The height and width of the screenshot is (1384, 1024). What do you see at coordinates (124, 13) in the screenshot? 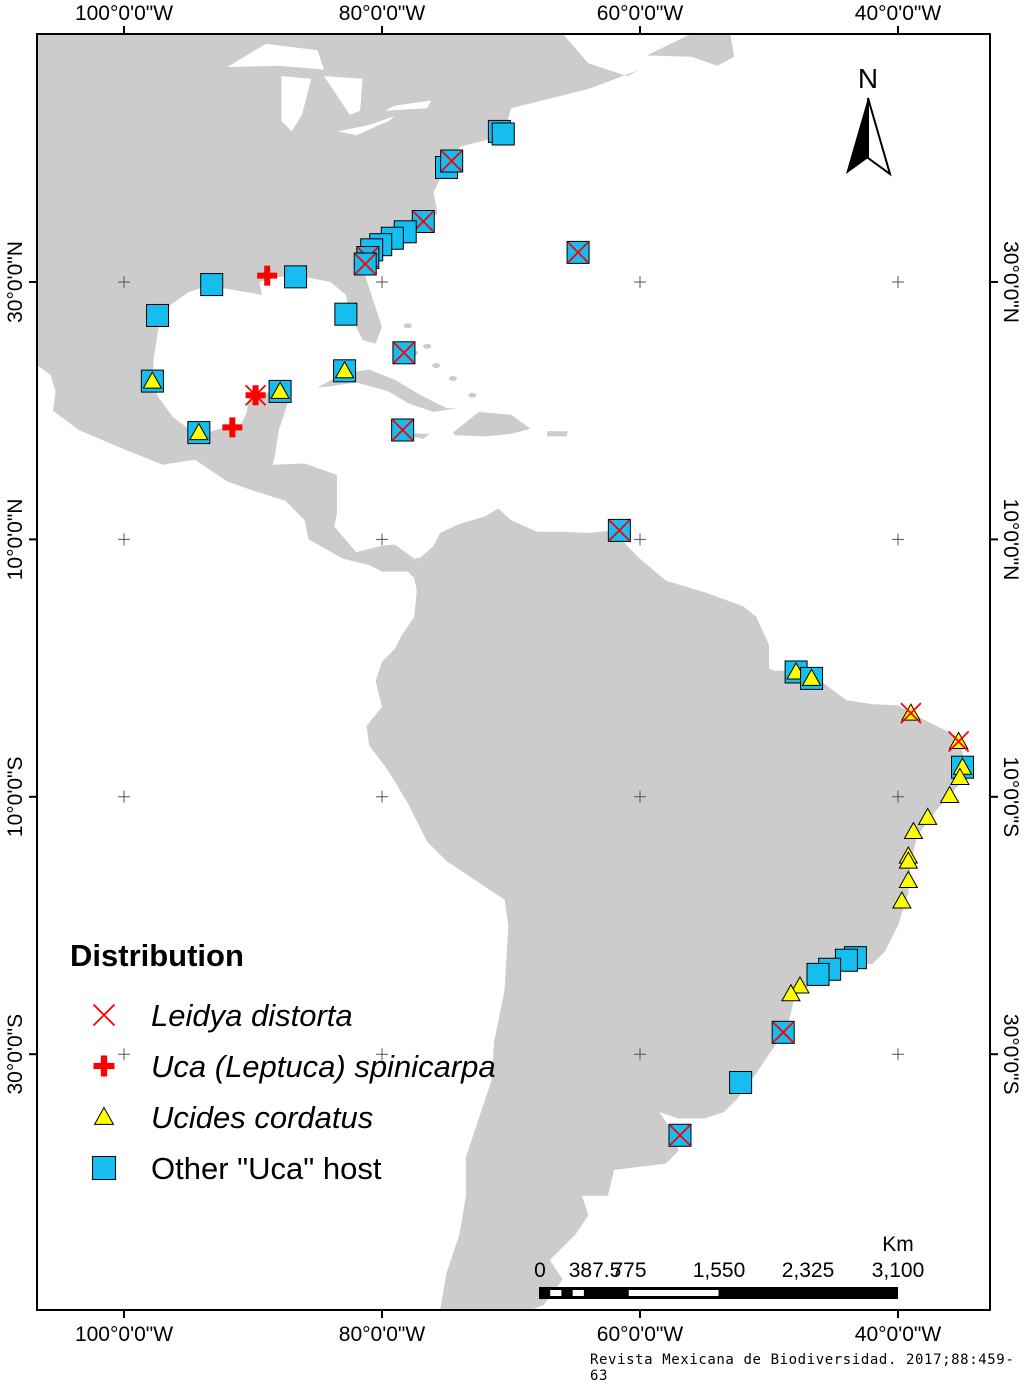
I see `lon-label-top: 100°0'0"W` at bounding box center [124, 13].